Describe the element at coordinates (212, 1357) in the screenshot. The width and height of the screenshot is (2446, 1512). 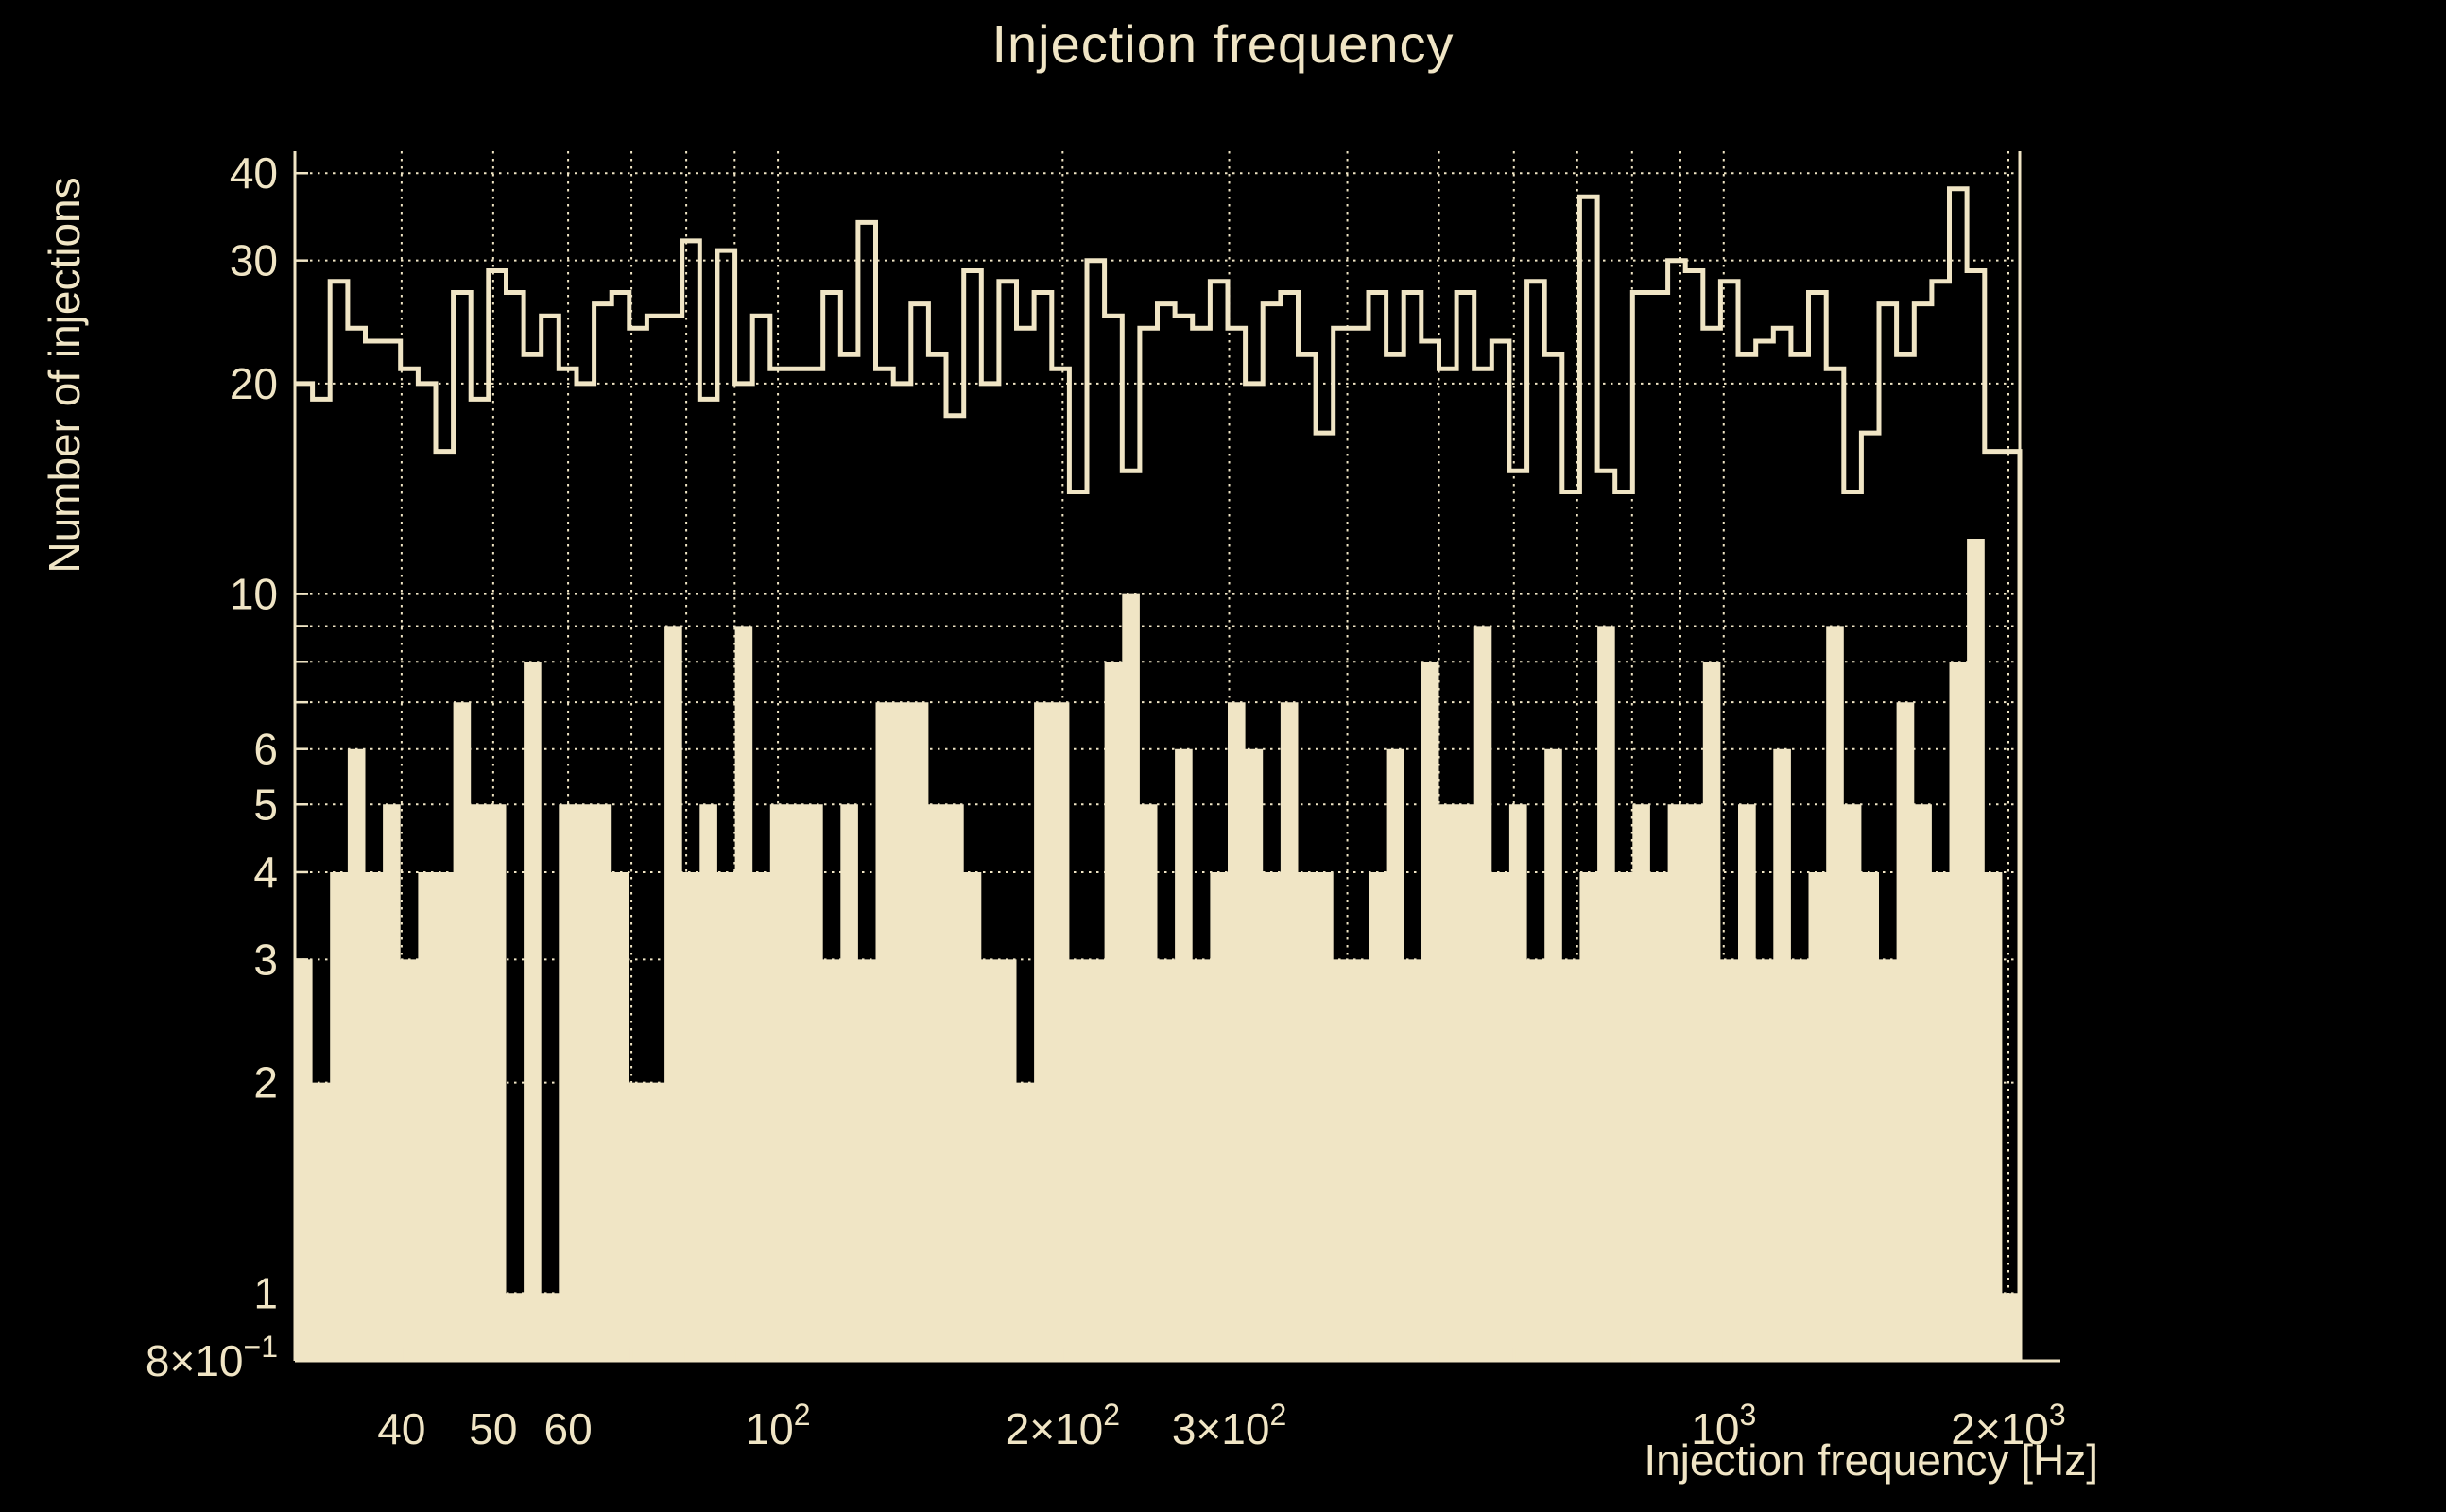
I see `y-tick-label: 8×10⁻¹` at that location.